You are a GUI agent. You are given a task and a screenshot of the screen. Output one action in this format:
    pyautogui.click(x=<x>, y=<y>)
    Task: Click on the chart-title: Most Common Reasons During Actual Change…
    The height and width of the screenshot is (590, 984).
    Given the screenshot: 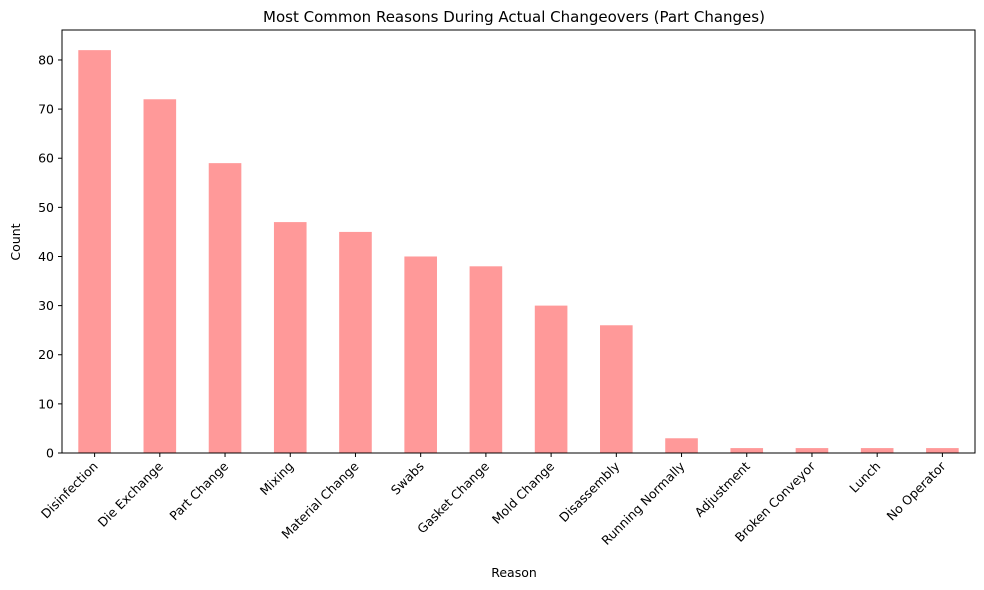 What is the action you would take?
    pyautogui.click(x=514, y=17)
    